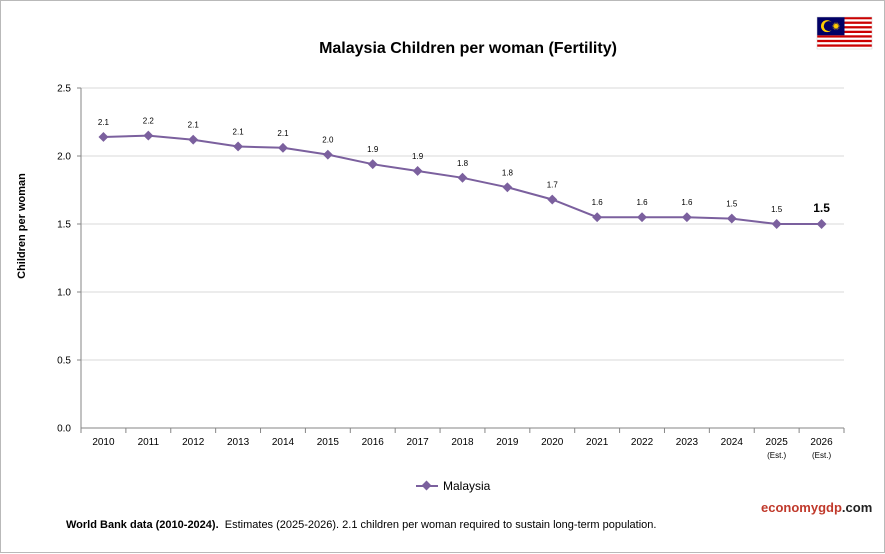  I want to click on y-tick-label: 2.0, so click(64, 157).